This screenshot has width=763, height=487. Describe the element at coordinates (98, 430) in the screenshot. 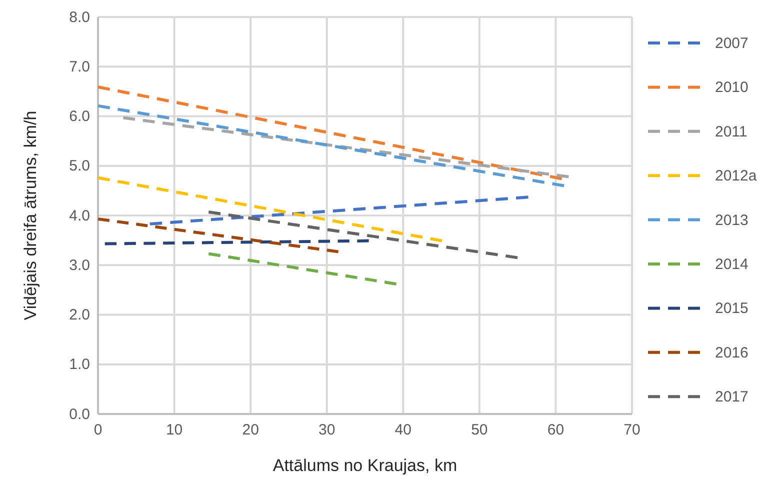

I see `x-tick-label: 0` at that location.